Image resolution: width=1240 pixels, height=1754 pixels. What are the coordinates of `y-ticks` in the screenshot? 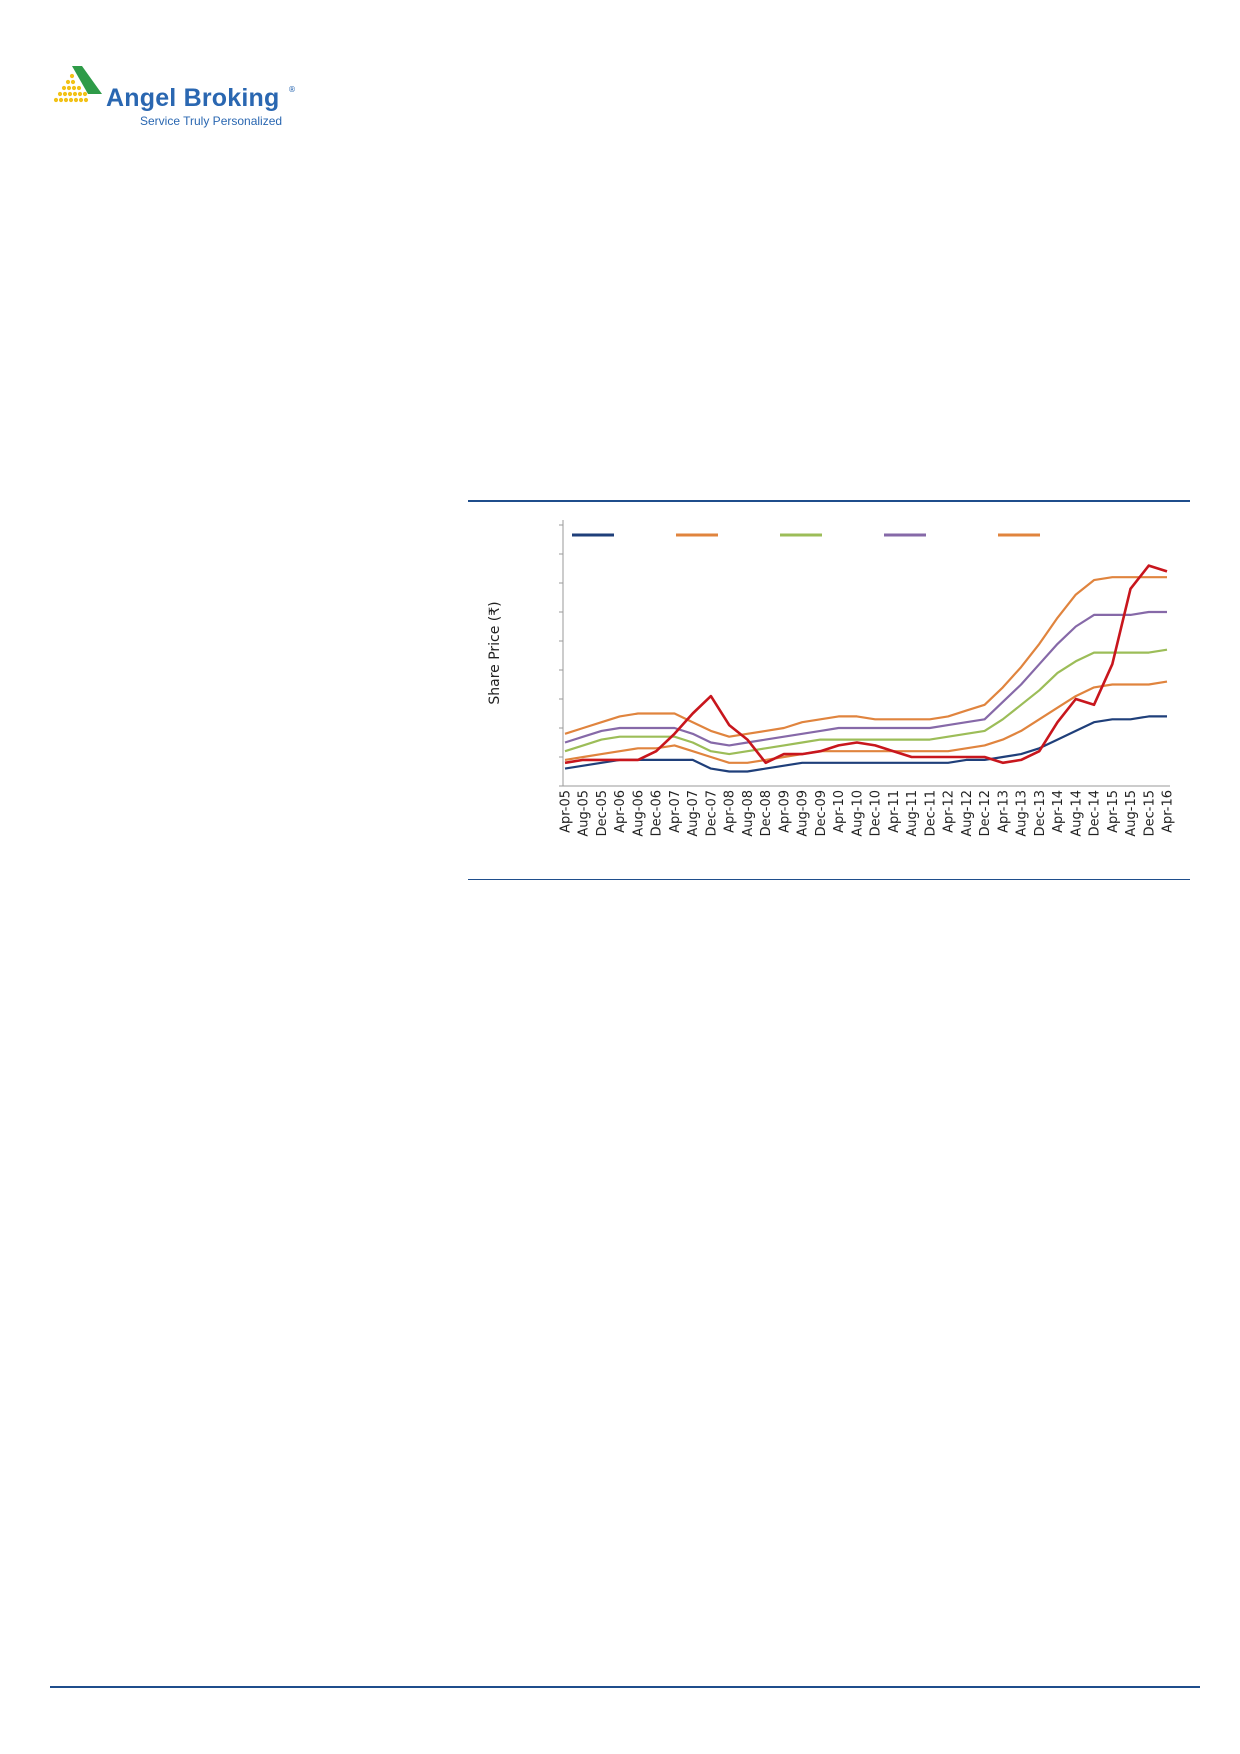 It's located at (561, 655).